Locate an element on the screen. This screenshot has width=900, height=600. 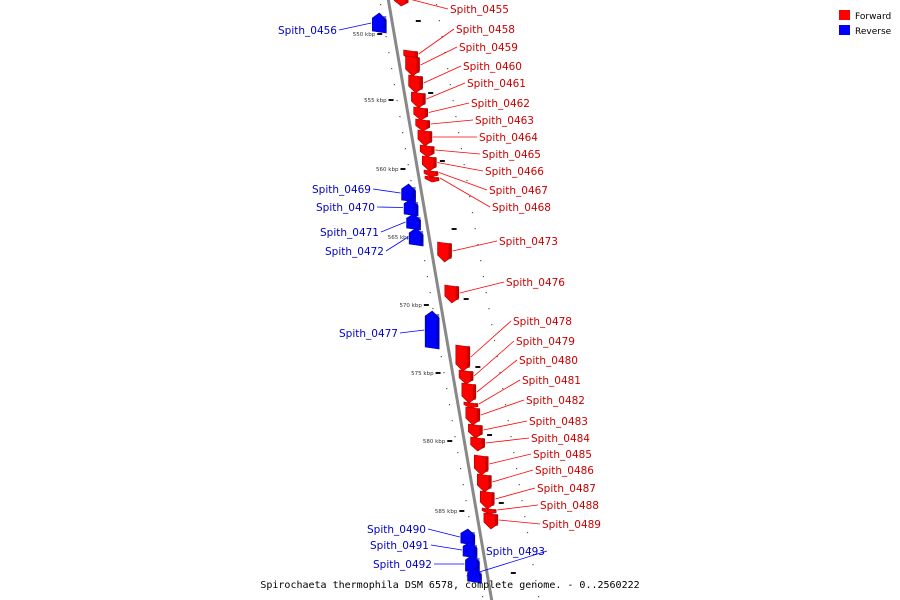
gene-label: Spith_0479 is located at coordinates (545, 342).